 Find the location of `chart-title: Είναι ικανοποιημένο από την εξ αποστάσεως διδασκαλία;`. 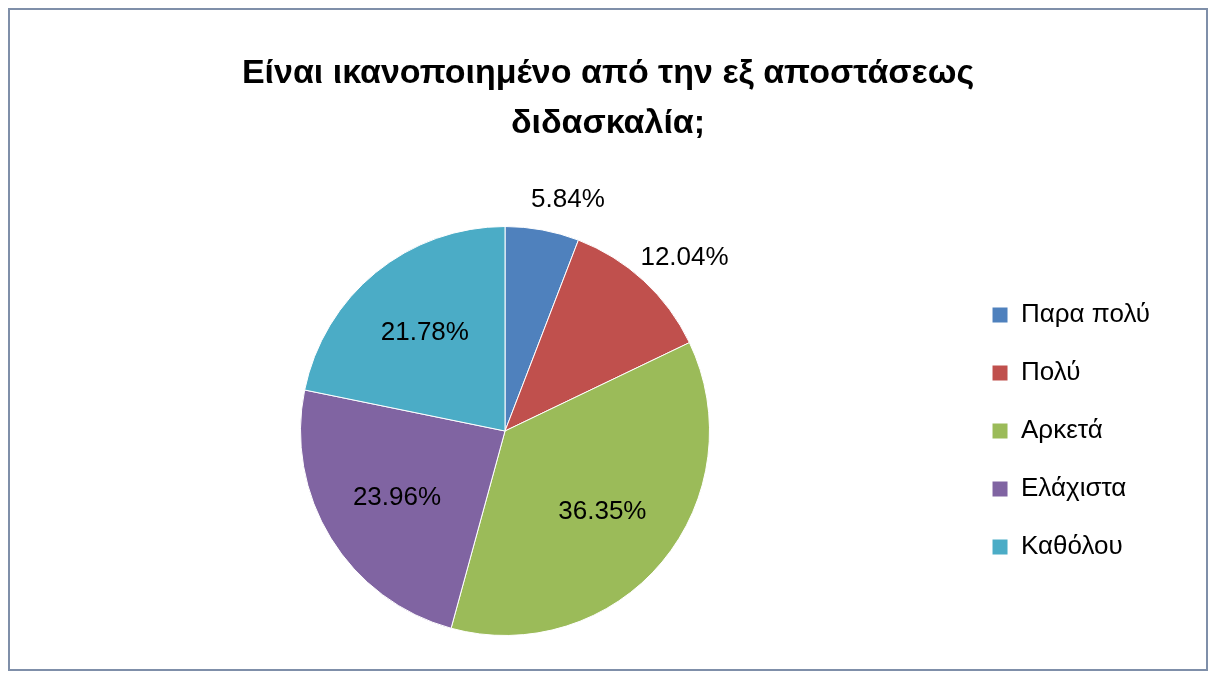

chart-title: Είναι ικανοποιημένο από την εξ αποστάσεως διδασκαλία; is located at coordinates (608, 96).